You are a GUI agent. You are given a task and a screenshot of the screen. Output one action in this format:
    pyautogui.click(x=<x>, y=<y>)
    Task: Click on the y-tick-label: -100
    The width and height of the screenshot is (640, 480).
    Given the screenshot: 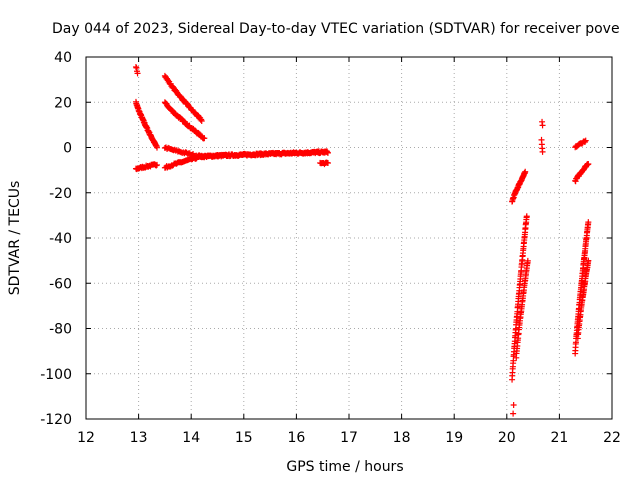 What is the action you would take?
    pyautogui.click(x=56, y=375)
    